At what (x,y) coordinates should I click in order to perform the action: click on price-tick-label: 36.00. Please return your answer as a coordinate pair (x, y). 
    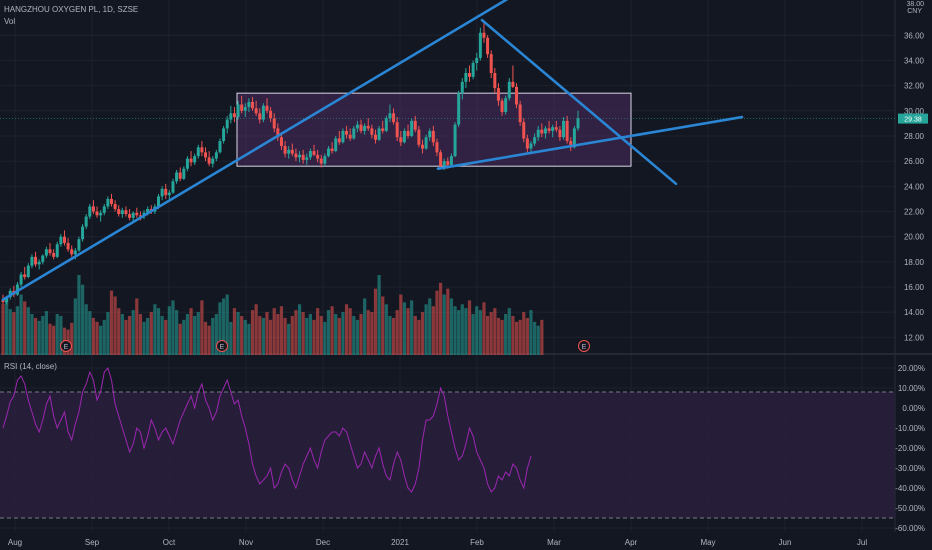
    Looking at the image, I should click on (914, 35).